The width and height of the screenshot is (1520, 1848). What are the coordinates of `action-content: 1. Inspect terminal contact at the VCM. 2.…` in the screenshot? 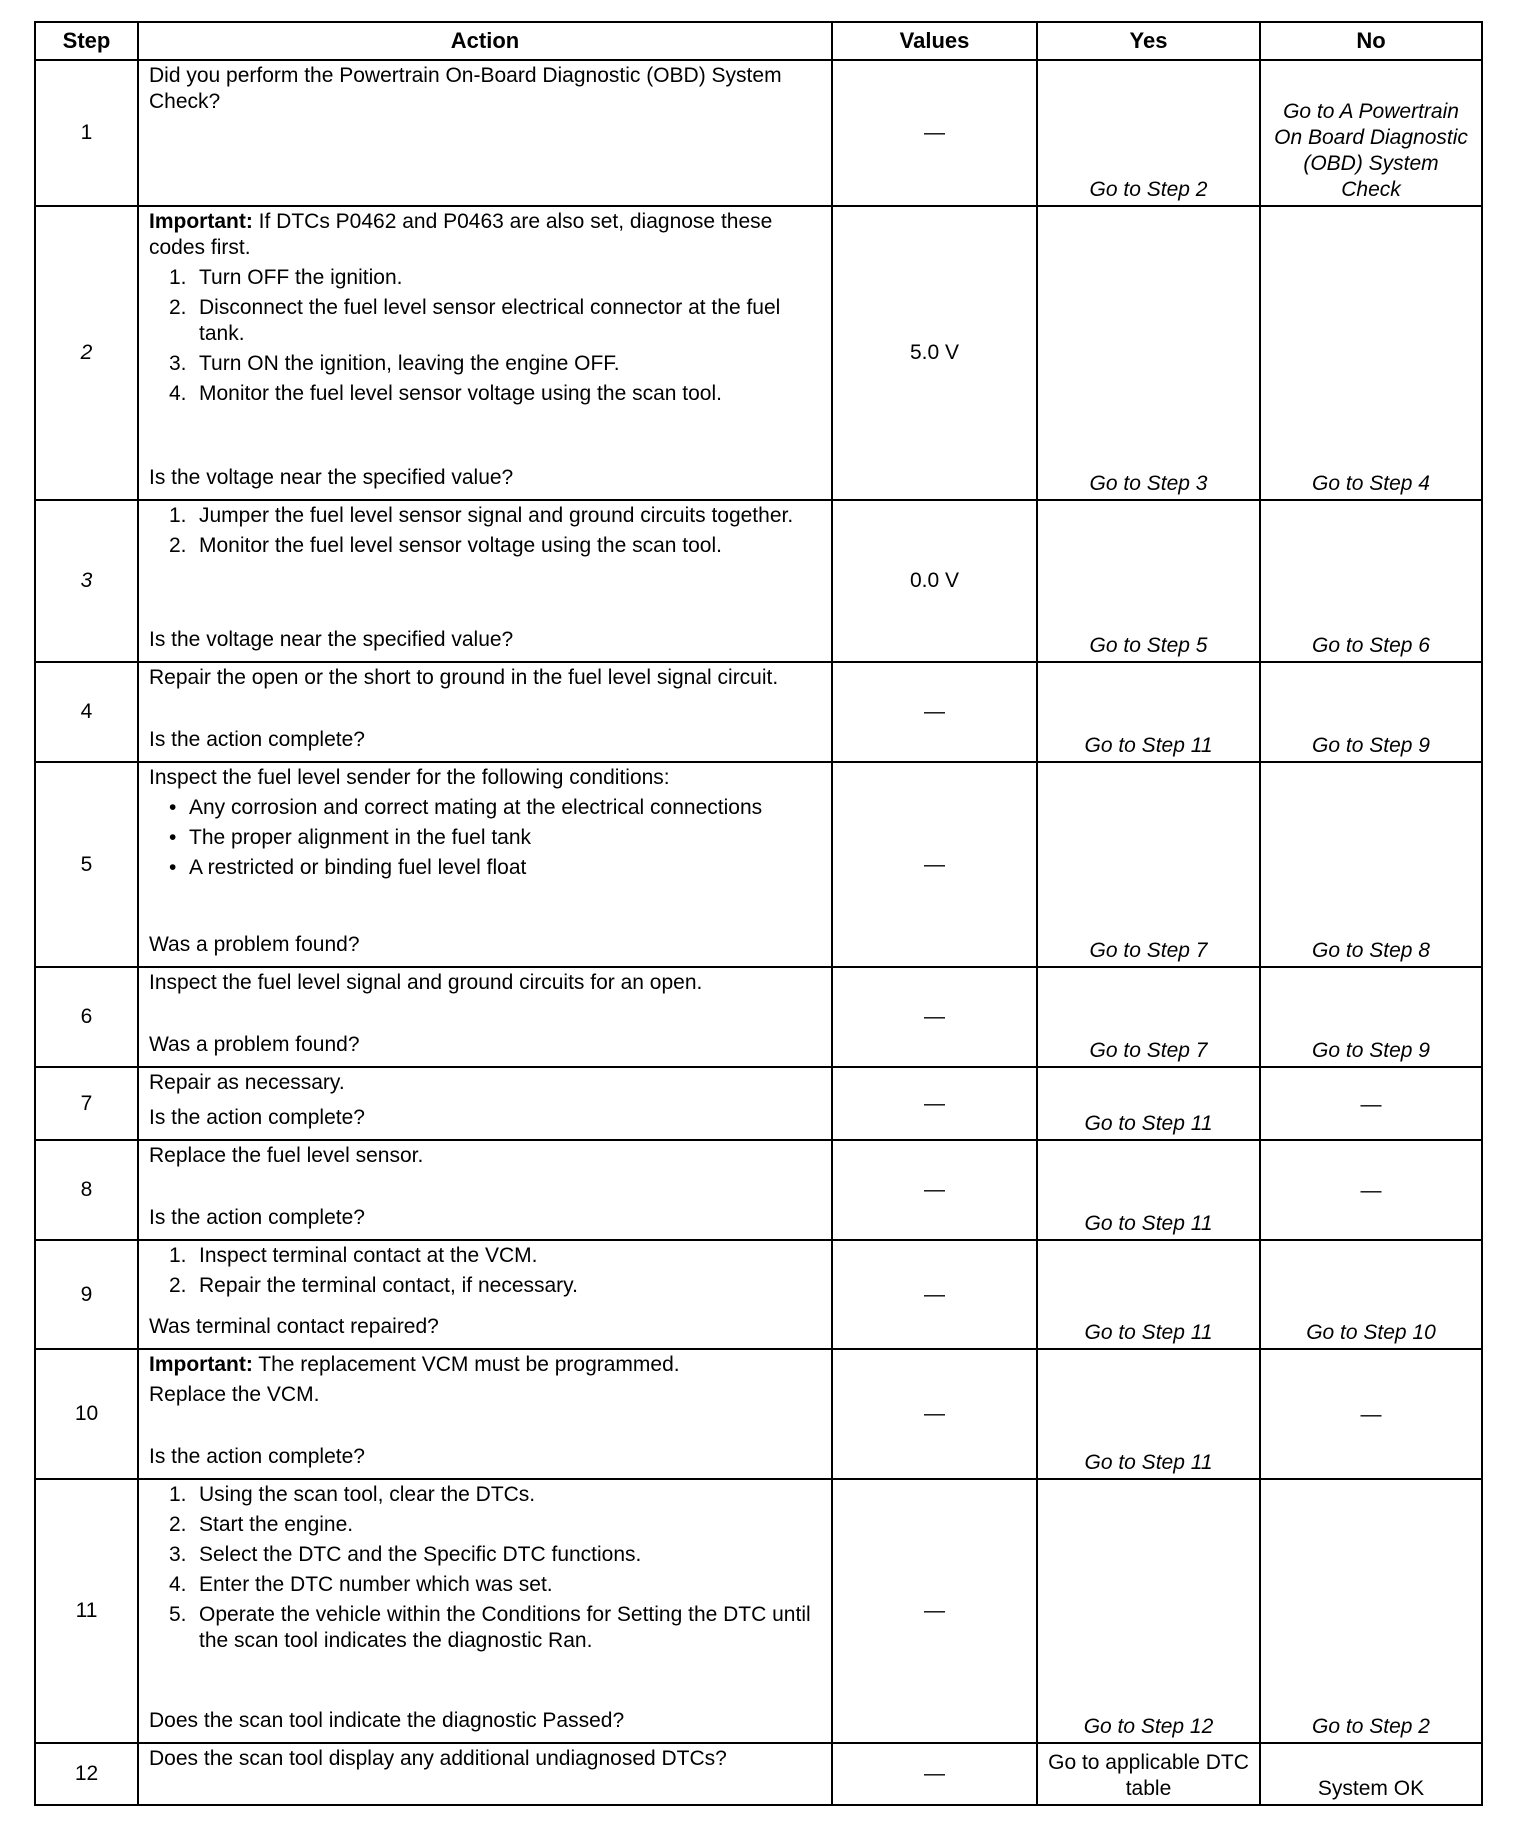 It's located at (485, 1293).